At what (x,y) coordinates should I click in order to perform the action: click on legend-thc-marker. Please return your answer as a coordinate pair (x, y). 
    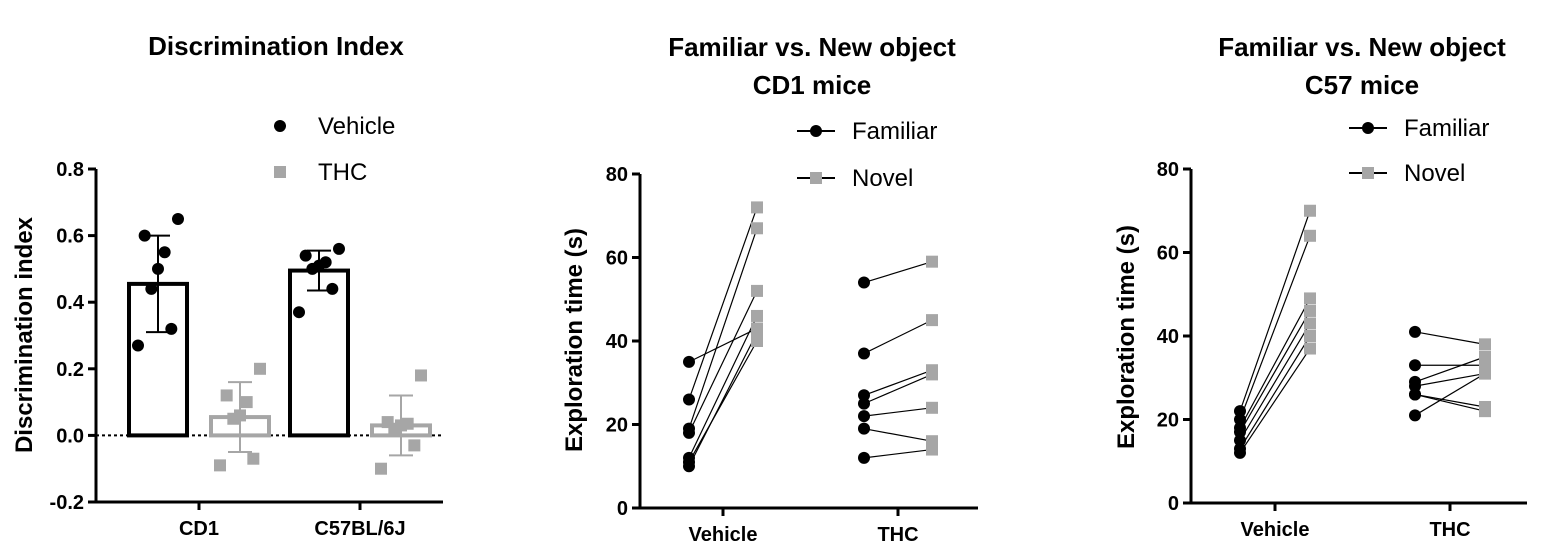
    Looking at the image, I should click on (280, 172).